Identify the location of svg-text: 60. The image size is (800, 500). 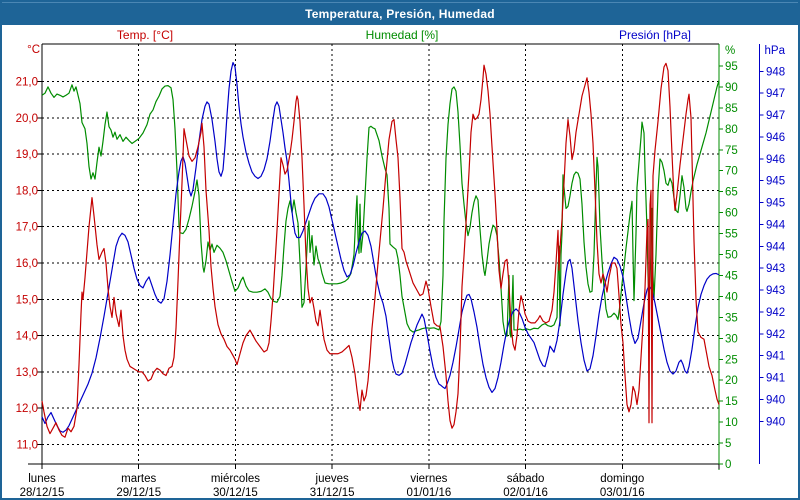
(731, 214).